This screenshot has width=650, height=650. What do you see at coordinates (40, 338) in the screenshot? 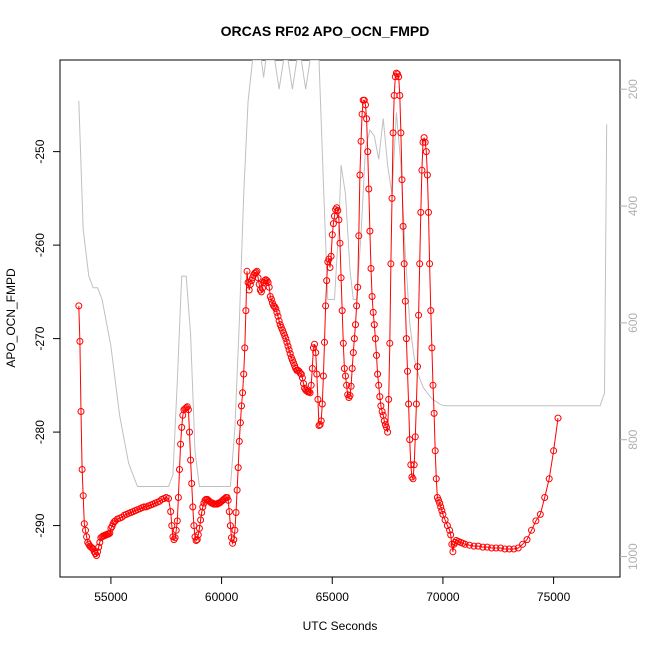
I see `y-tick-label: -270` at bounding box center [40, 338].